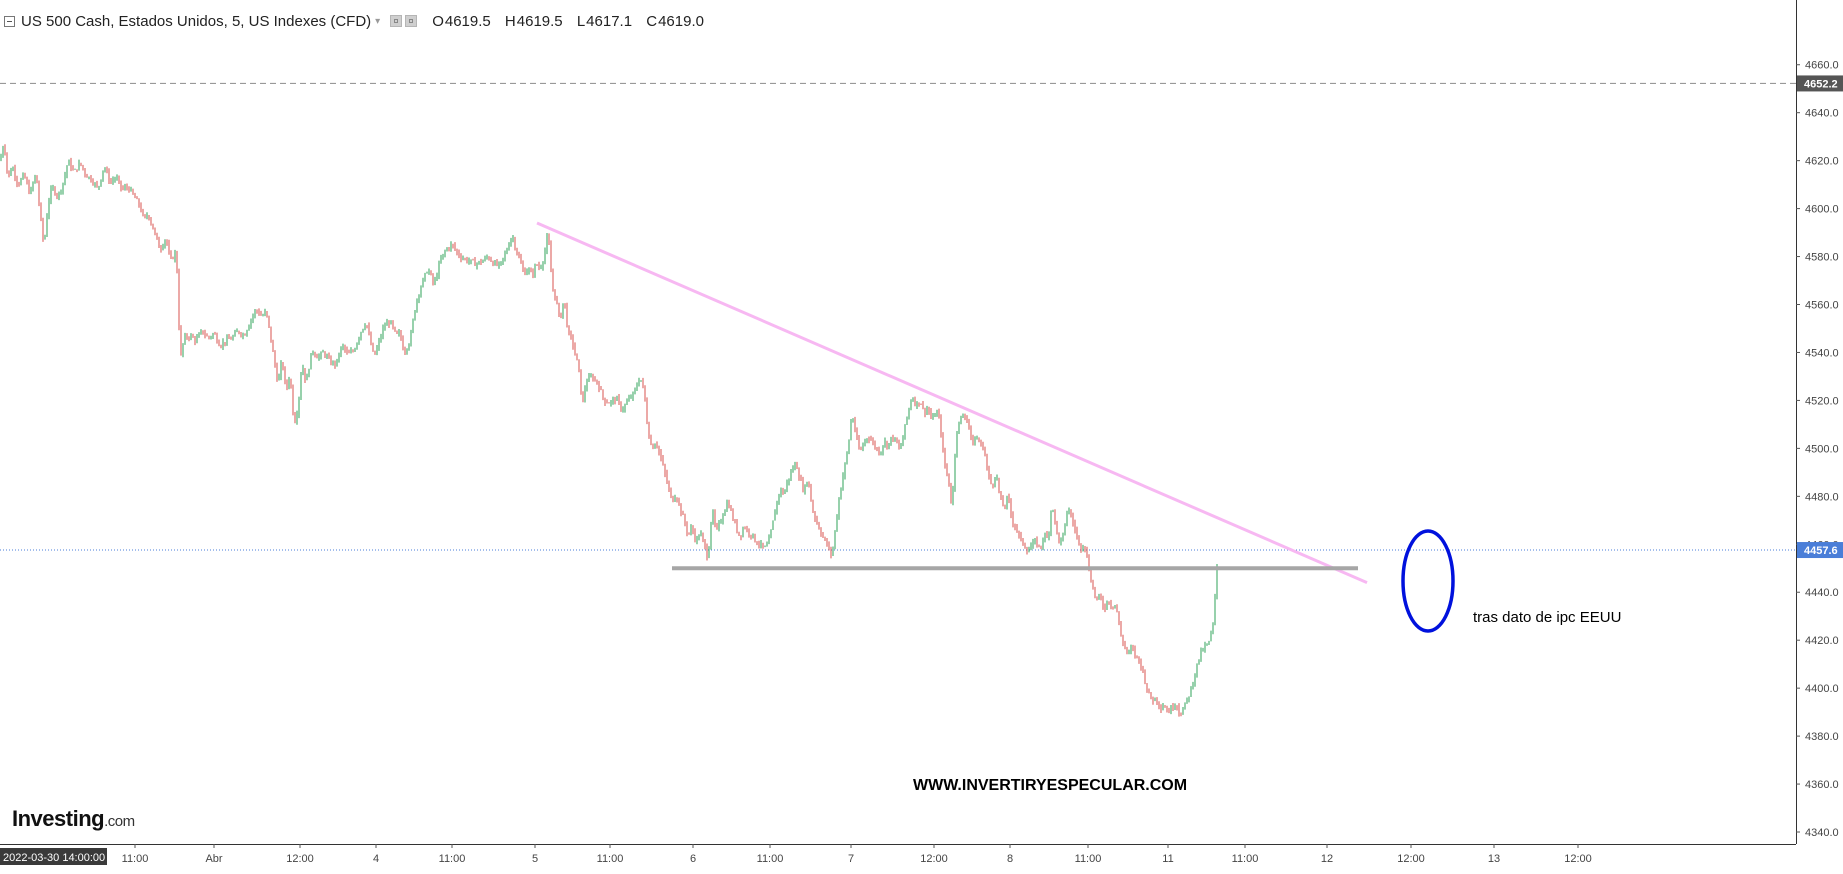  I want to click on dashed-level-label: 4652.2, so click(1821, 84).